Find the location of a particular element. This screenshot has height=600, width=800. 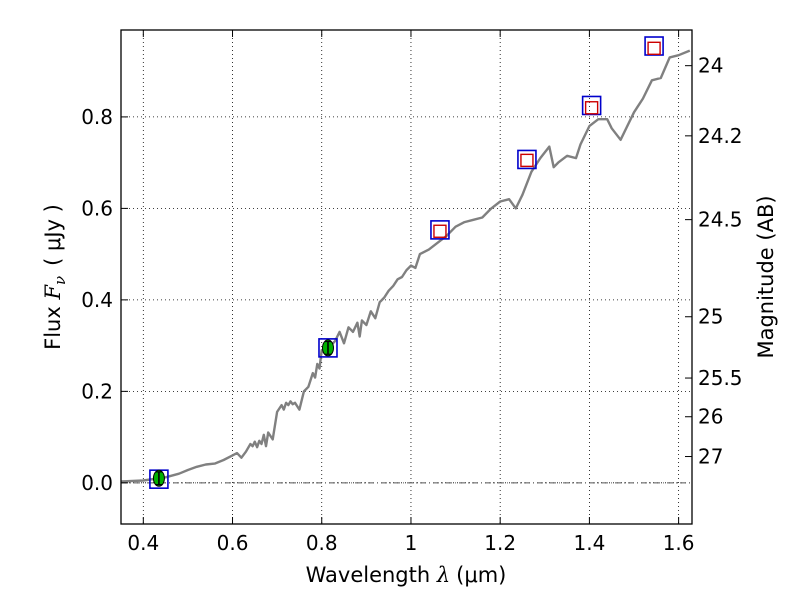

y-tick-label-1: 0.2 is located at coordinates (97, 391).